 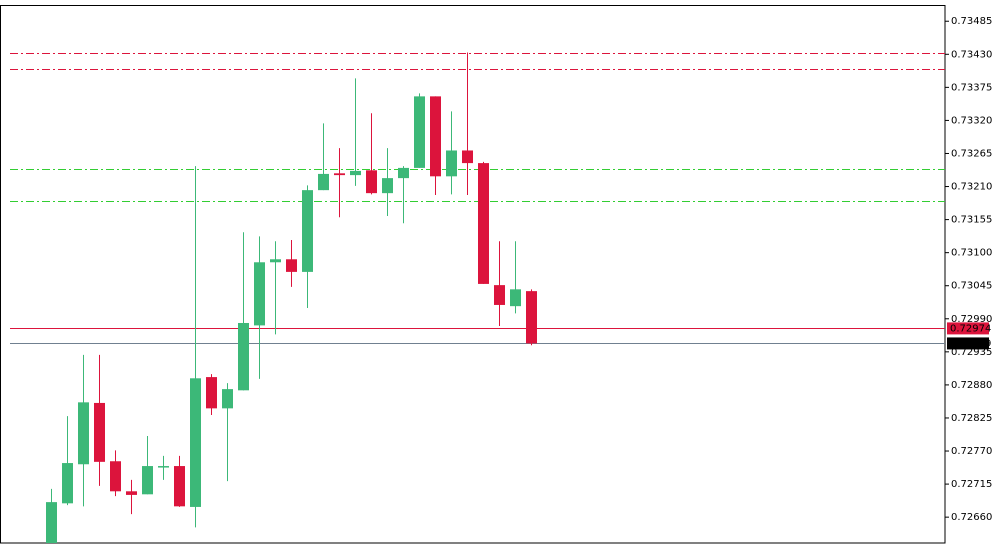 I want to click on y-tick-label: 0.72935, so click(x=971, y=352).